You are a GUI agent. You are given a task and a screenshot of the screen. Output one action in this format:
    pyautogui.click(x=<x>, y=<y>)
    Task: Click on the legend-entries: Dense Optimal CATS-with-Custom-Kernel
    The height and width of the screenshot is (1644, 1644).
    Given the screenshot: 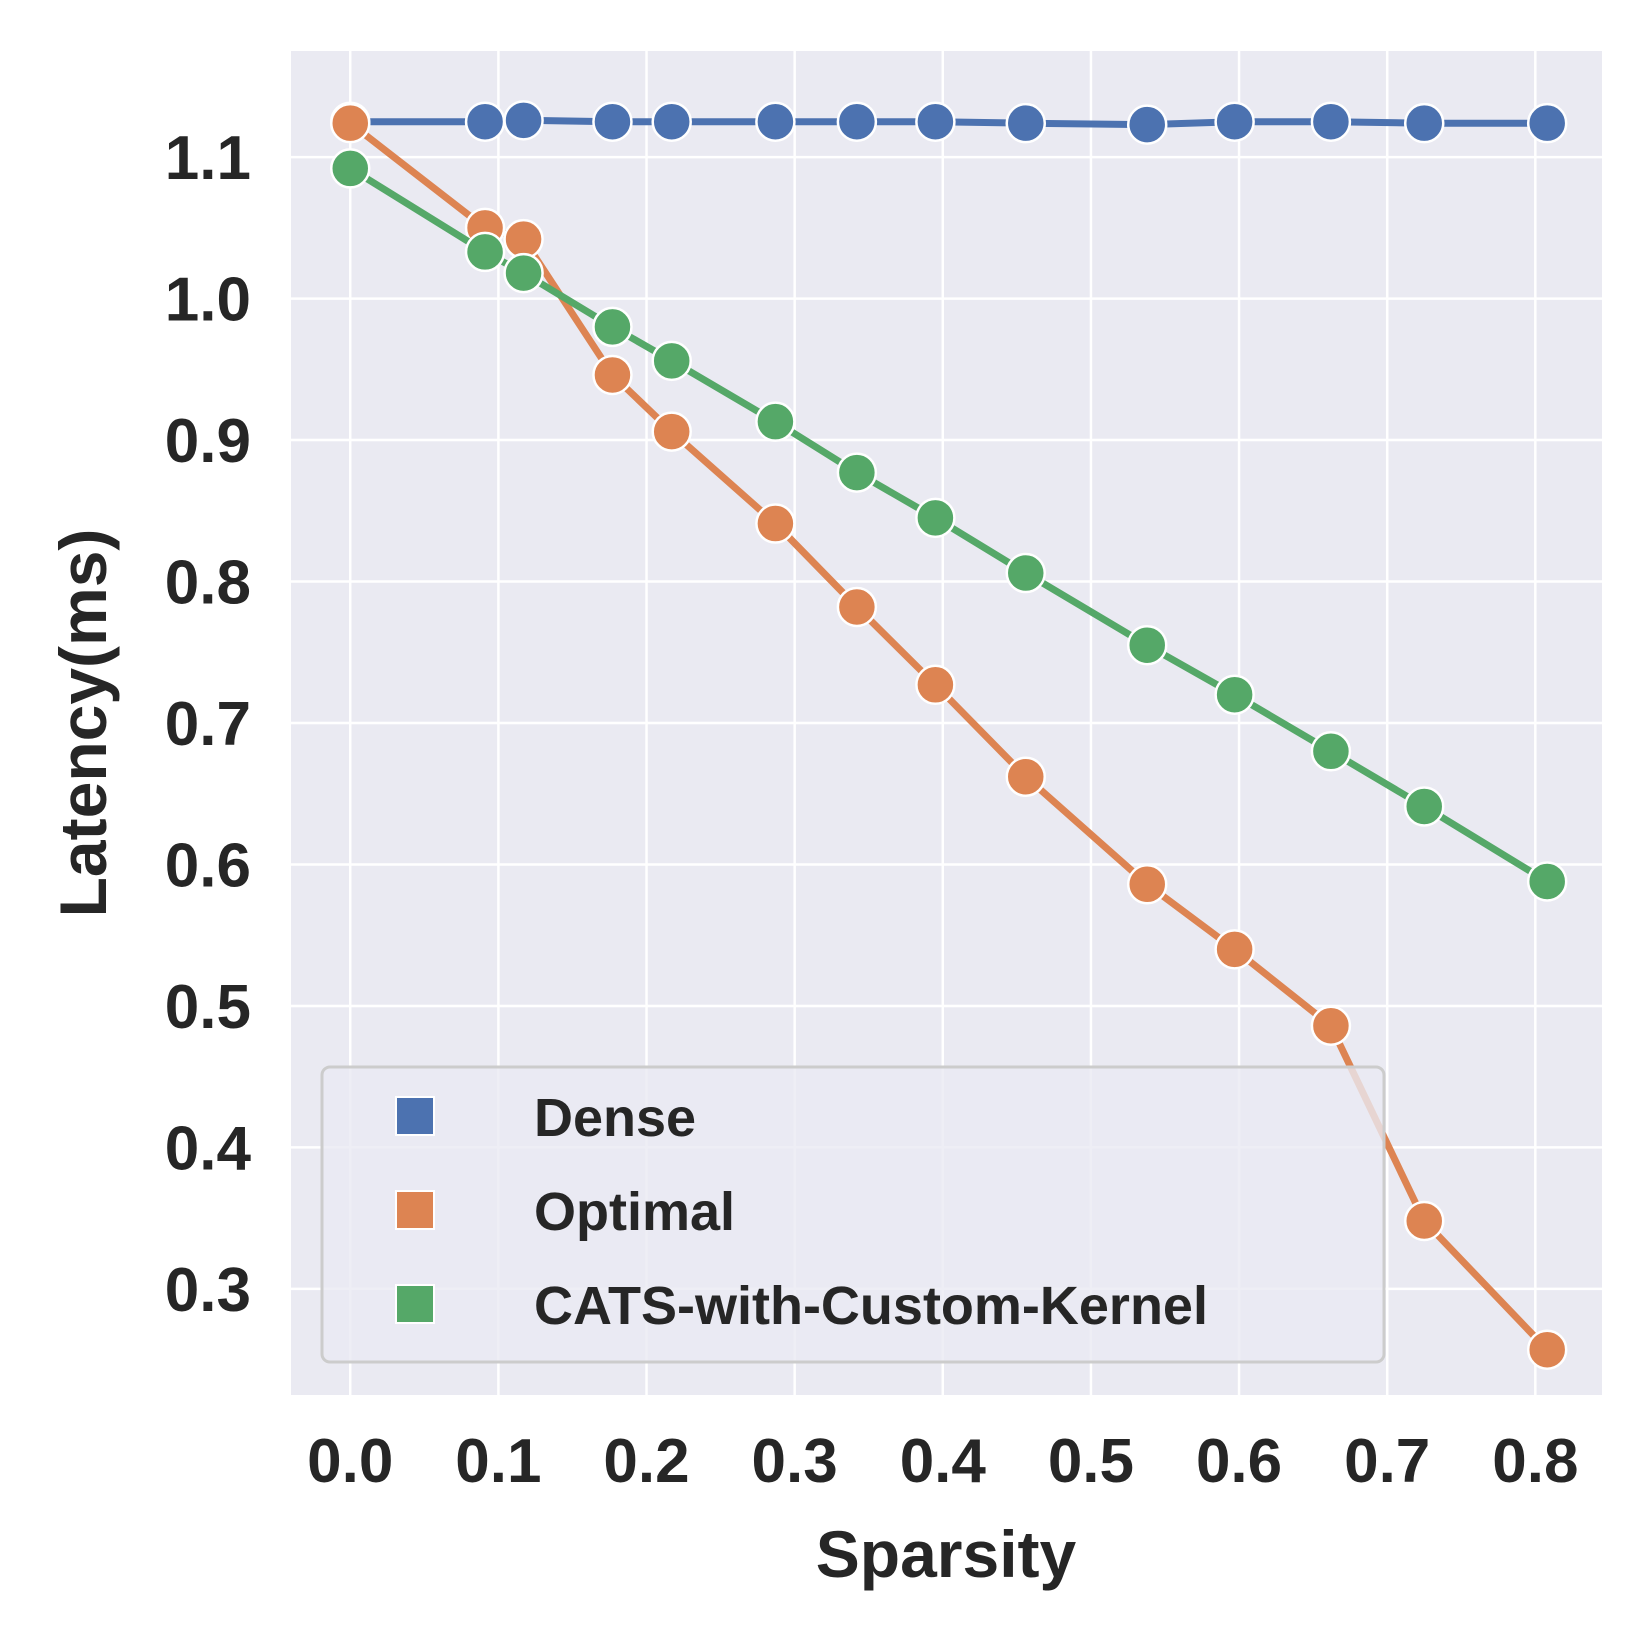 What is the action you would take?
    pyautogui.click(x=801, y=1212)
    